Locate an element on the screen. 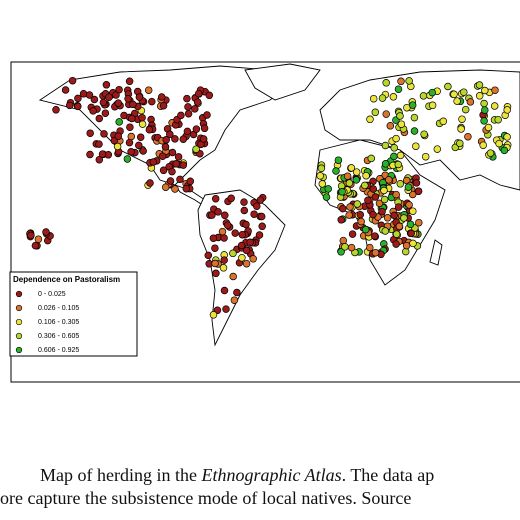 This screenshot has height=520, width=520. madagascar is located at coordinates (436, 252).